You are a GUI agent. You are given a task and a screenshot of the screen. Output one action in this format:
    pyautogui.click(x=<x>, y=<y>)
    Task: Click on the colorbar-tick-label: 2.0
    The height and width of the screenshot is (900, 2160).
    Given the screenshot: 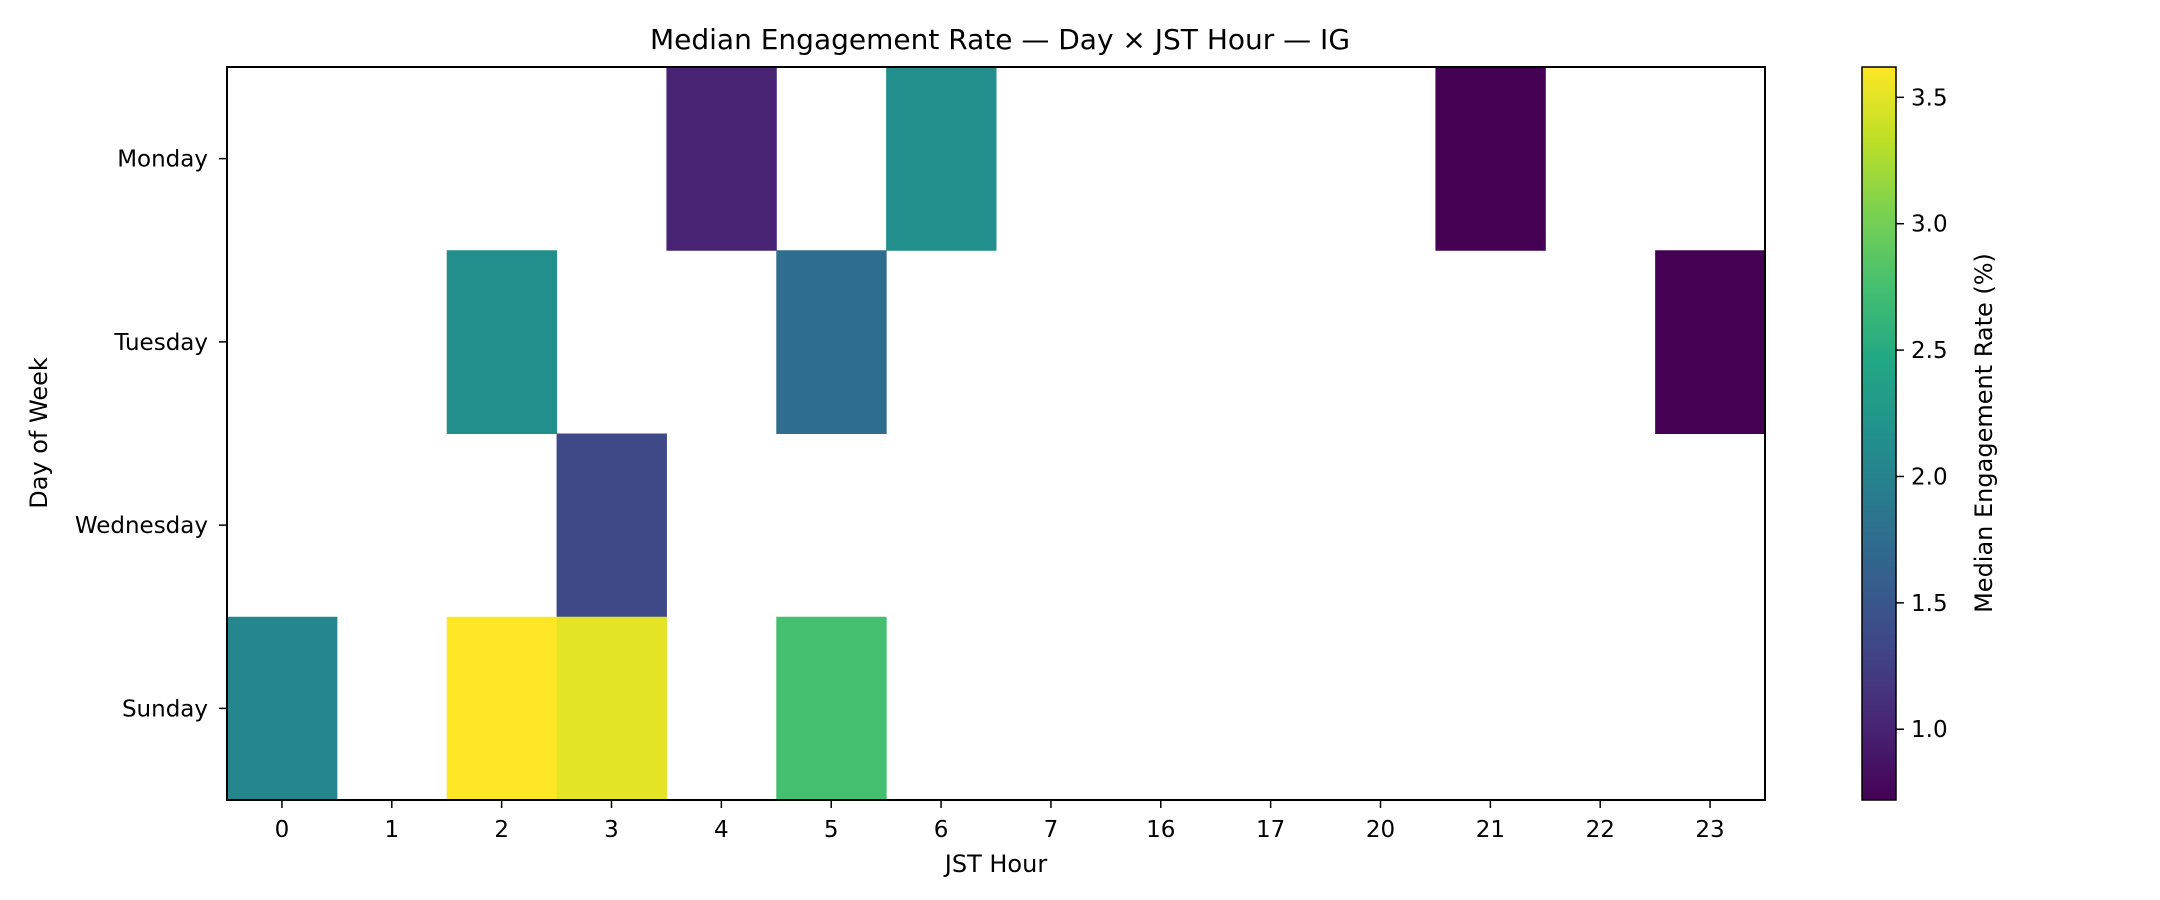 What is the action you would take?
    pyautogui.click(x=1929, y=477)
    